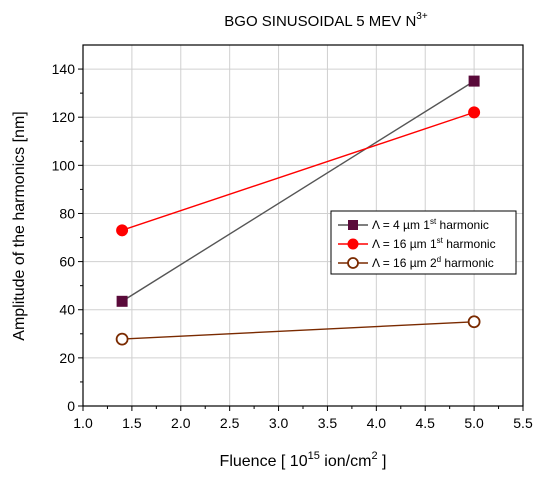 Image resolution: width=550 pixels, height=483 pixels. I want to click on chart-title: BGO SINUSOIDAL 5 MEV N3+, so click(326, 20).